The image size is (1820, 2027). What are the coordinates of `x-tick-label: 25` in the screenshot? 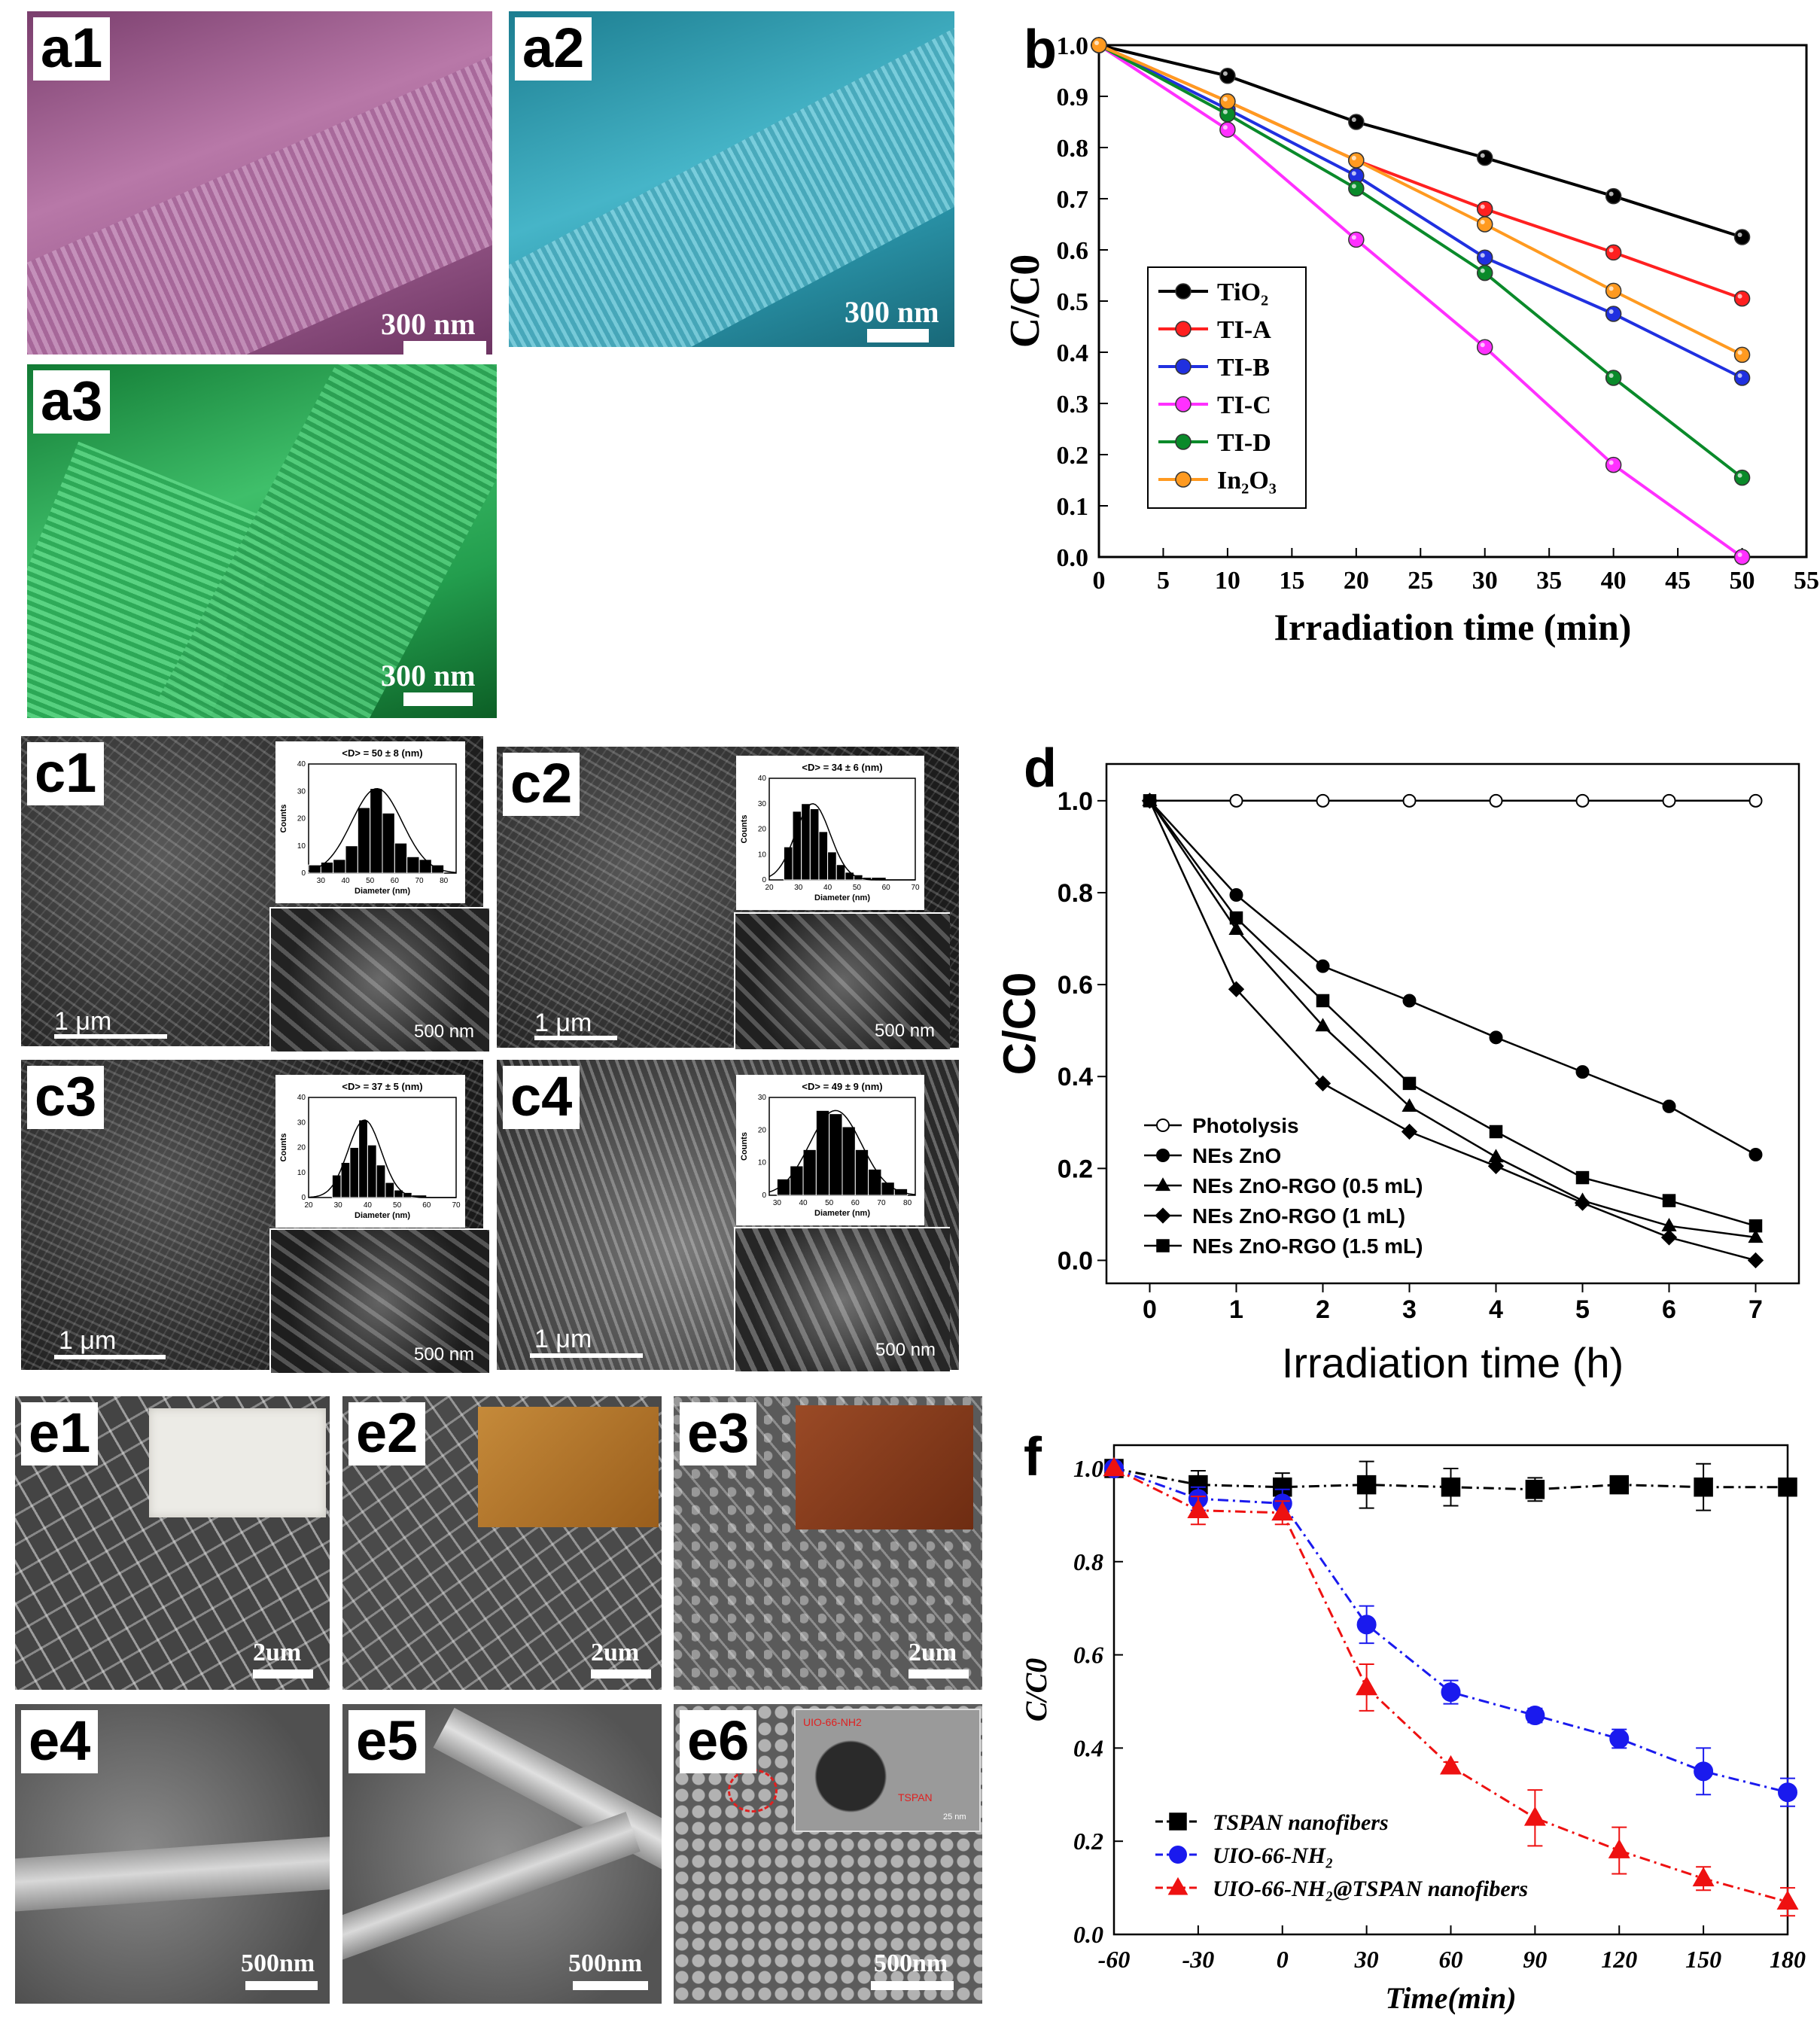 It's located at (1420, 581).